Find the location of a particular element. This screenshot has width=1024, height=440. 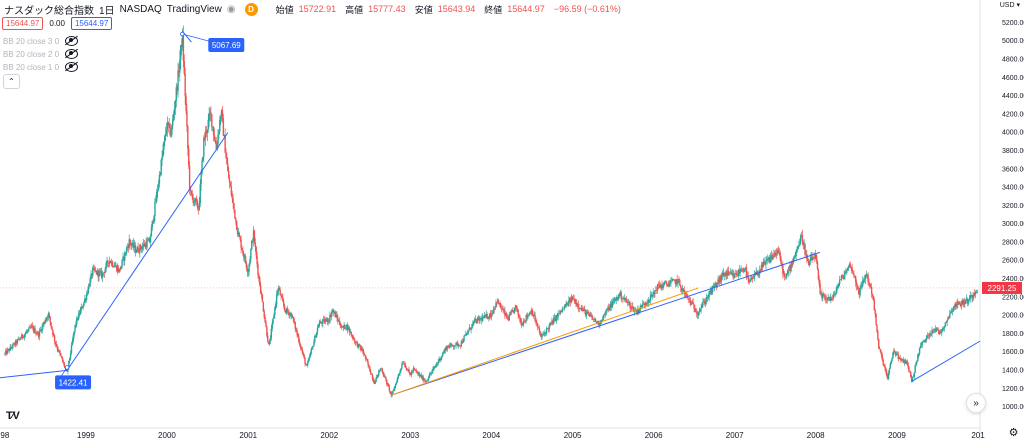

settings-gear-icon: ⚙ is located at coordinates (1013, 433).